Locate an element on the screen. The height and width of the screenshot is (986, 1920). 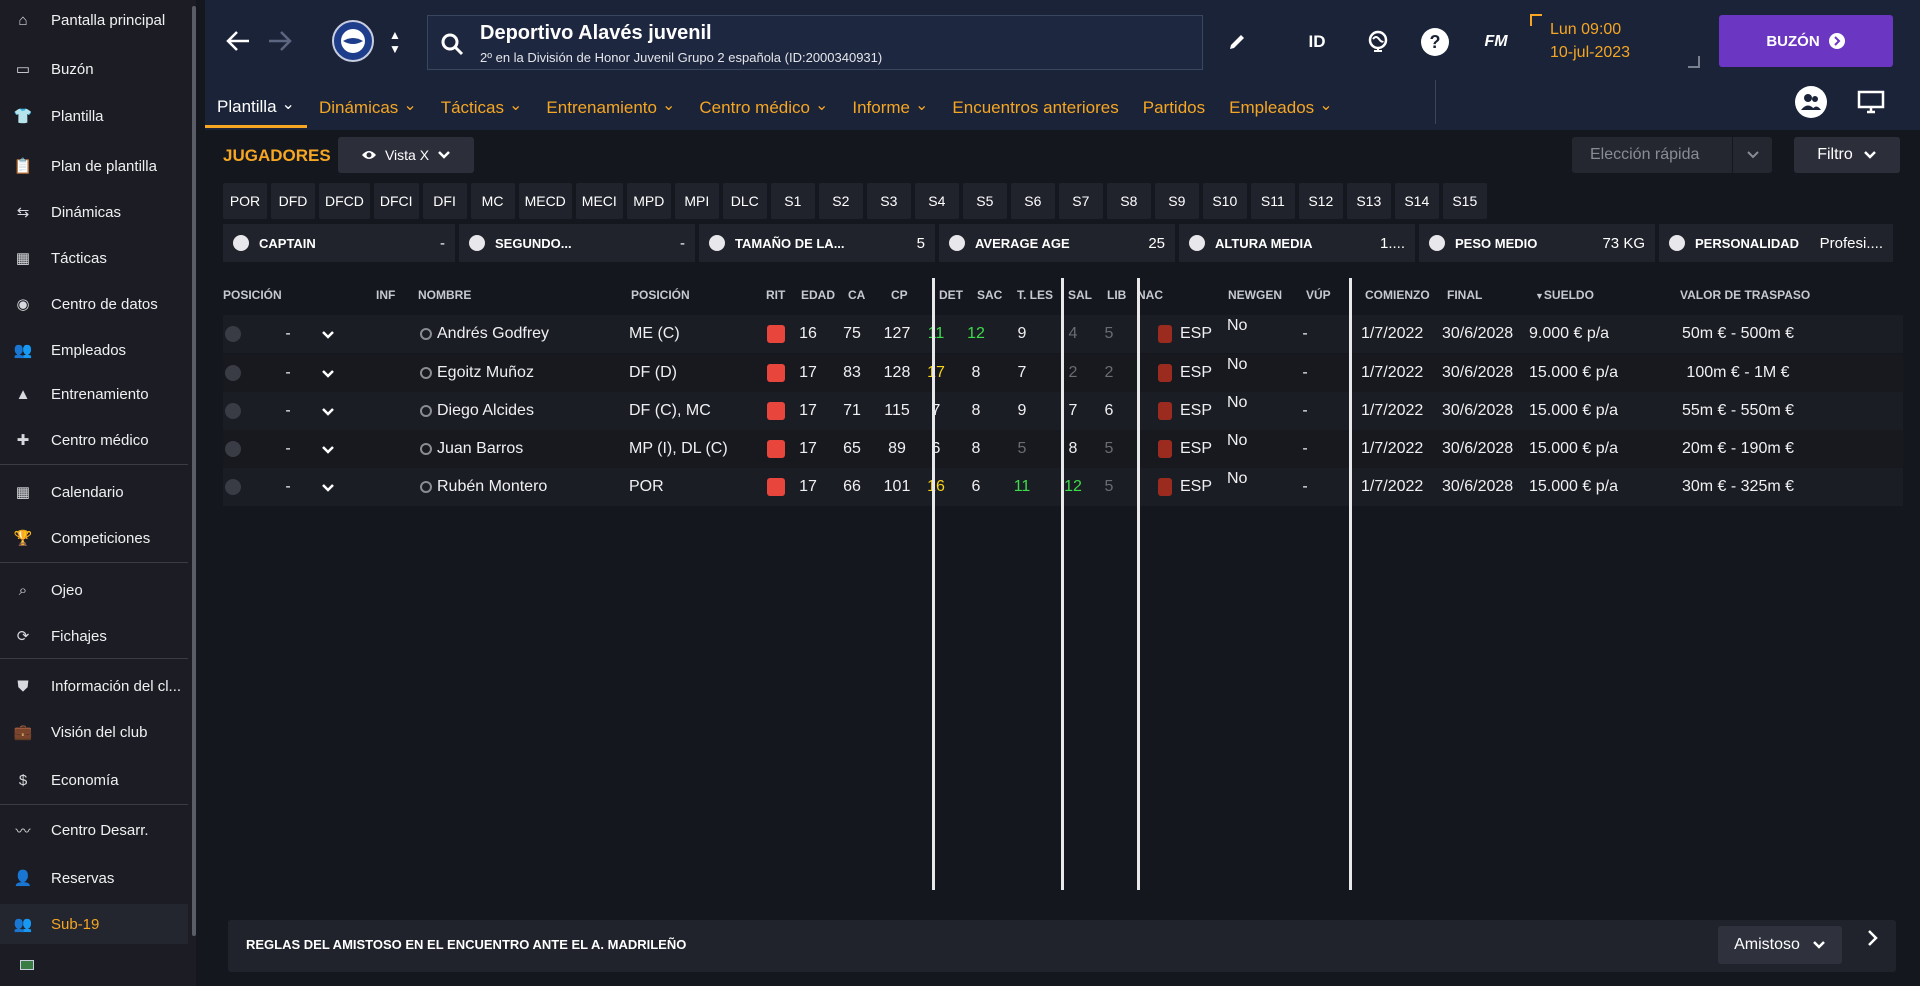
stat-average-age: AVERAGE AGE 25 is located at coordinates (1057, 243).